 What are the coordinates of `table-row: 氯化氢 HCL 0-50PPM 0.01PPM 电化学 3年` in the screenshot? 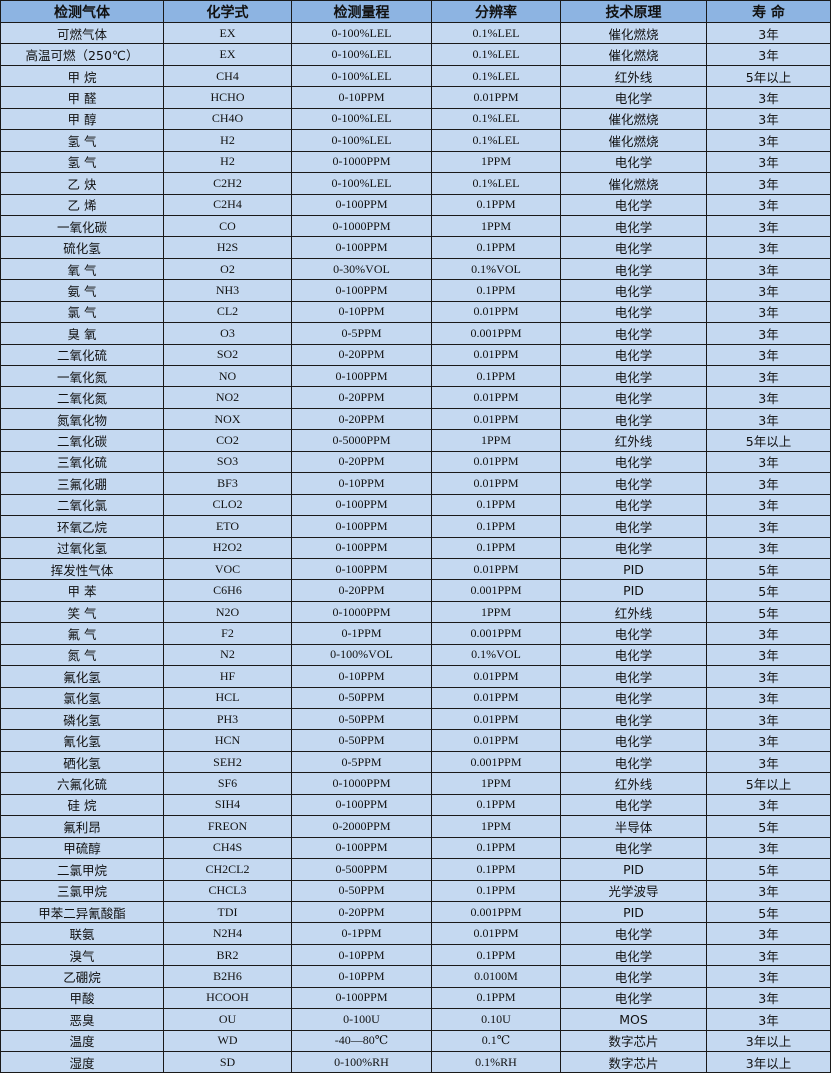 It's located at (415, 698).